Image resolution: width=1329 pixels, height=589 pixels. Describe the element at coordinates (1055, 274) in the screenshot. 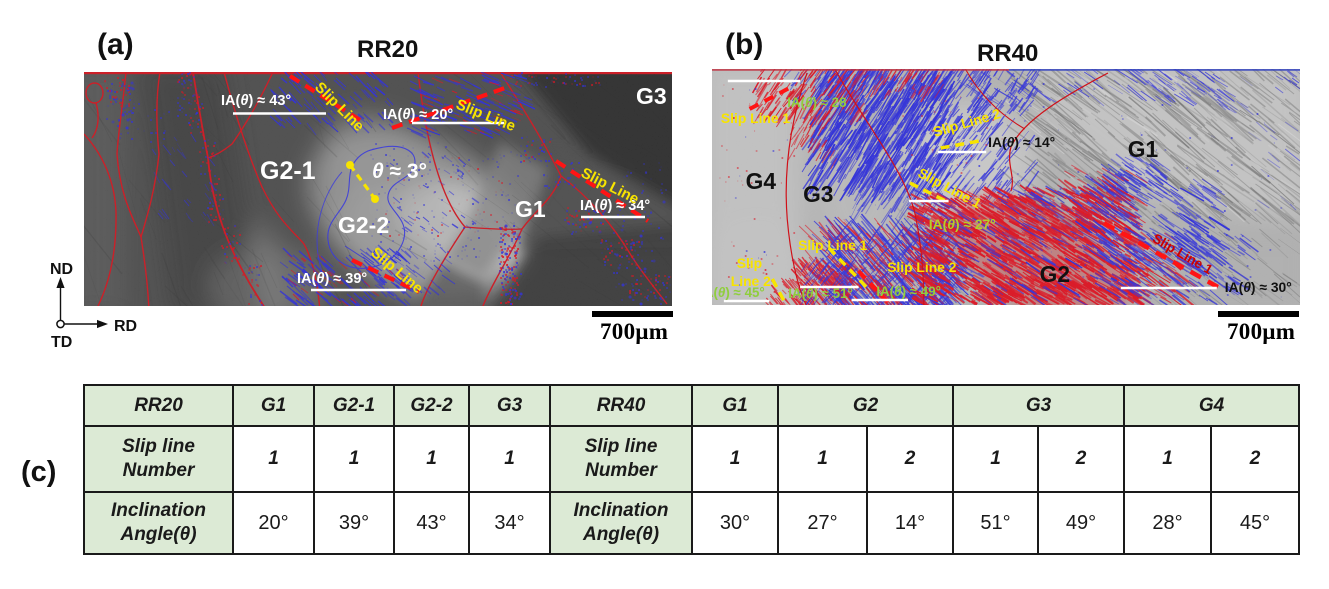

I see `svg-text: G2` at that location.